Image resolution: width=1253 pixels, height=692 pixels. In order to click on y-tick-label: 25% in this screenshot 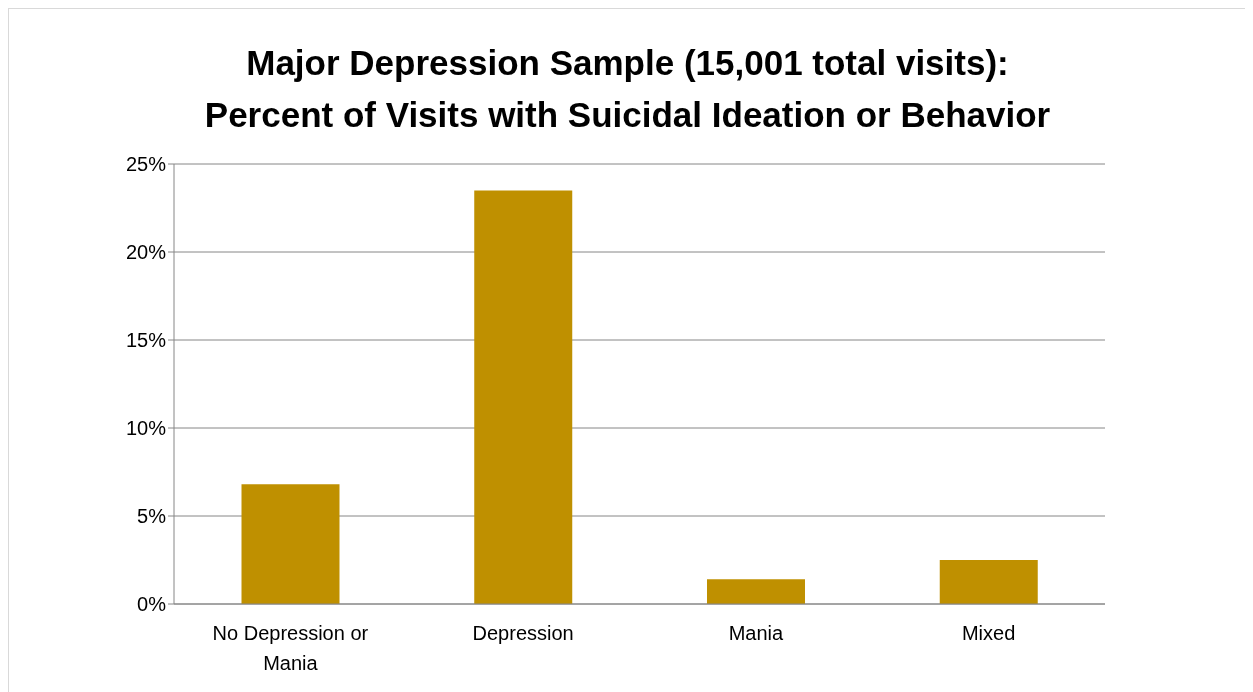, I will do `click(146, 164)`.